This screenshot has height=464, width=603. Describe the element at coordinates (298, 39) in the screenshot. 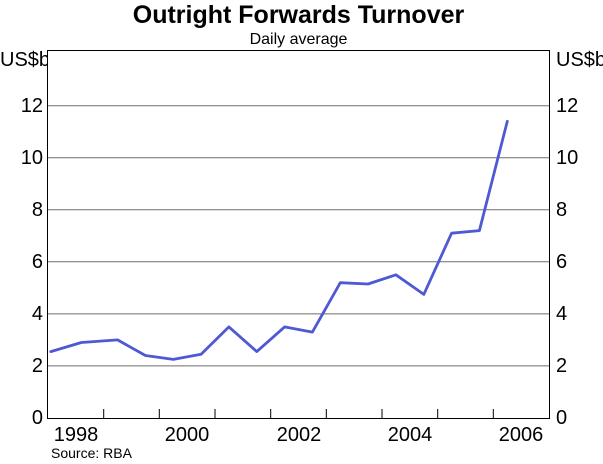

I see `chart-subtitle: Daily average` at that location.